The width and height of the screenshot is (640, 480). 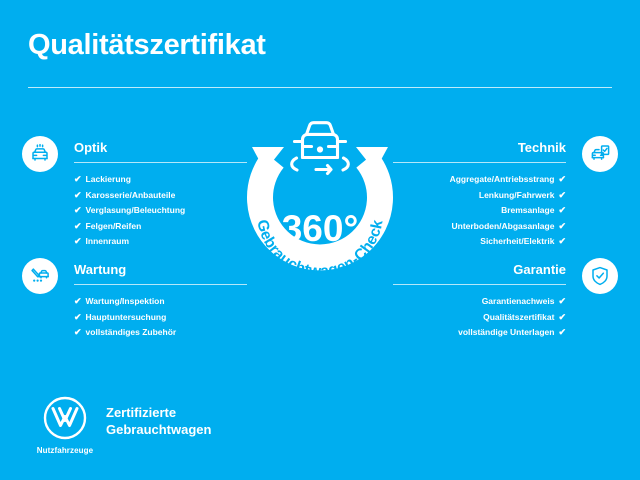 What do you see at coordinates (320, 228) in the screenshot?
I see `badge-center-label: 360°` at bounding box center [320, 228].